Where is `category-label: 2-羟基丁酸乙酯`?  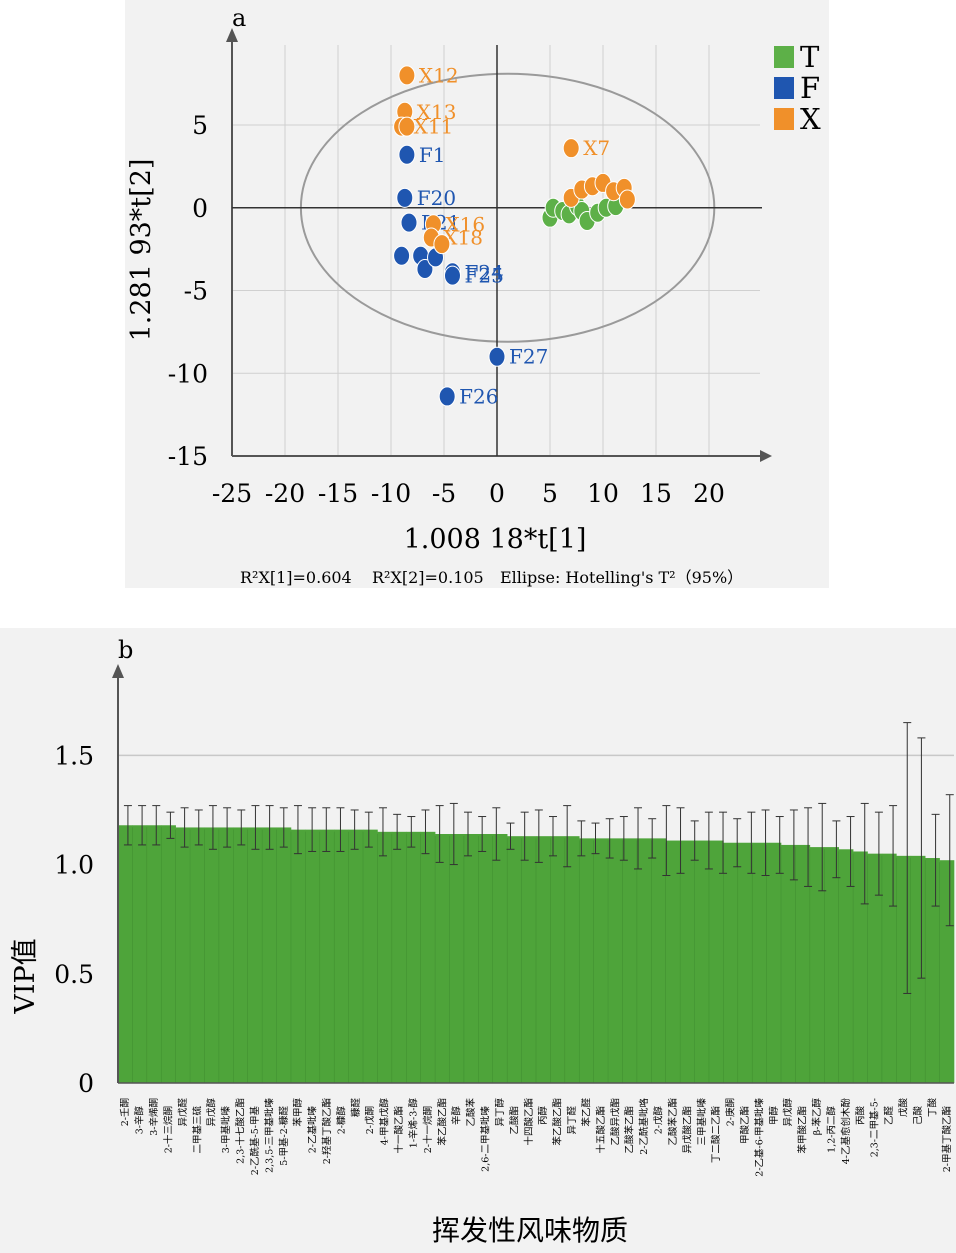 category-label: 2-羟基丁酸乙酯 is located at coordinates (327, 1131).